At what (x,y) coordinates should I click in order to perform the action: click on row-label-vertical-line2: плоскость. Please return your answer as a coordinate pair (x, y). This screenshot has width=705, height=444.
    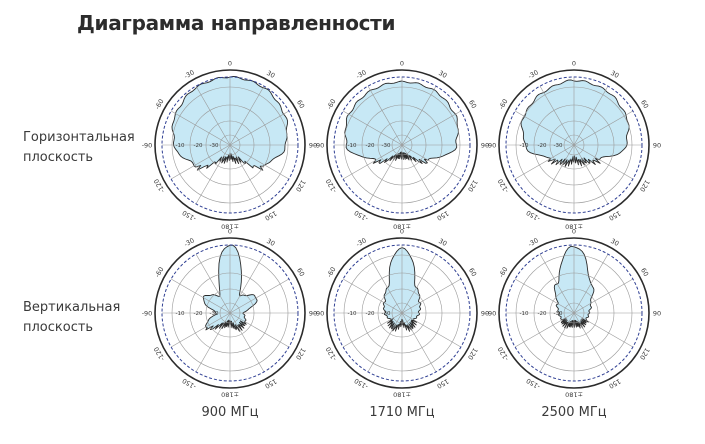
    Looking at the image, I should click on (58, 327).